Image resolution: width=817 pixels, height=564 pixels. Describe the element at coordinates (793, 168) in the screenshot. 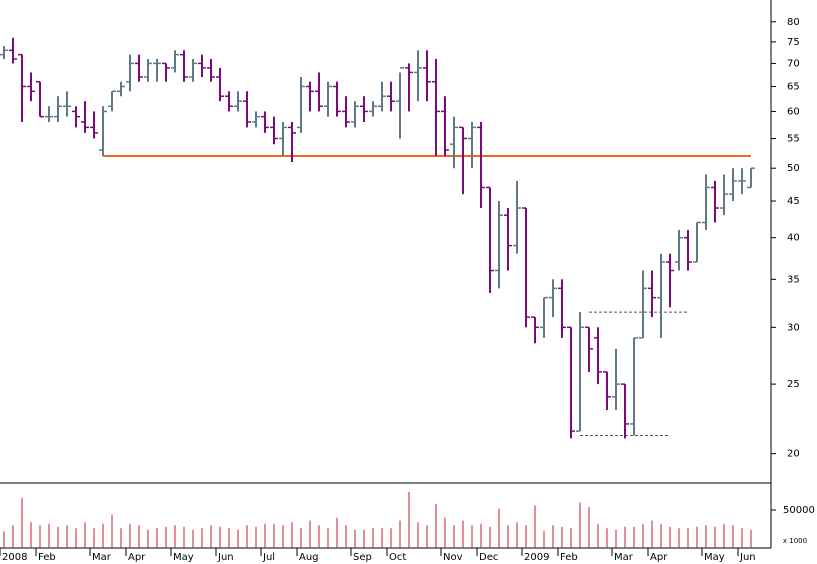

I see `y-tick-label: 50` at that location.